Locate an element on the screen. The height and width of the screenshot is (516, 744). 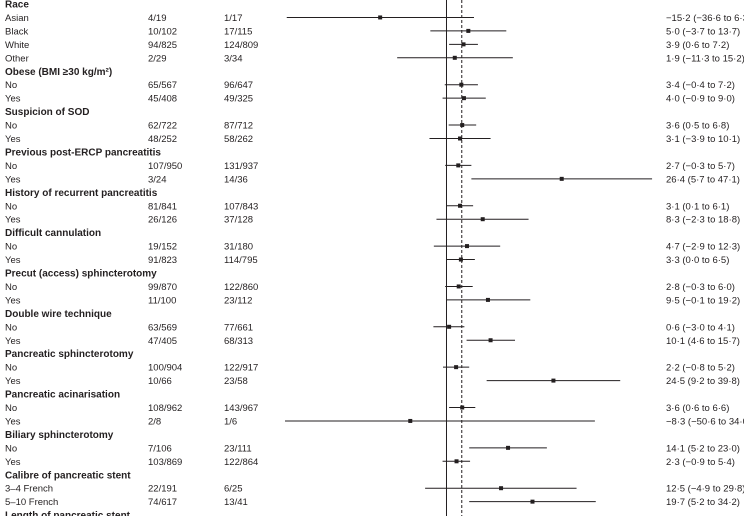
group-b-events: 13/41 is located at coordinates (236, 502).